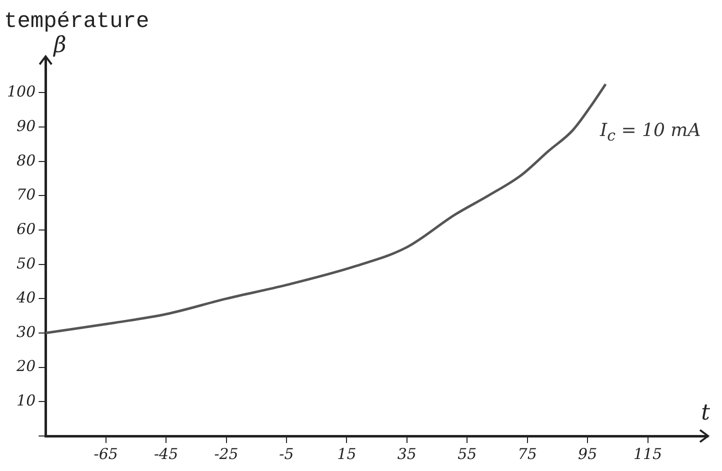  Describe the element at coordinates (26, 366) in the screenshot. I see `y-tick-label: 20` at that location.